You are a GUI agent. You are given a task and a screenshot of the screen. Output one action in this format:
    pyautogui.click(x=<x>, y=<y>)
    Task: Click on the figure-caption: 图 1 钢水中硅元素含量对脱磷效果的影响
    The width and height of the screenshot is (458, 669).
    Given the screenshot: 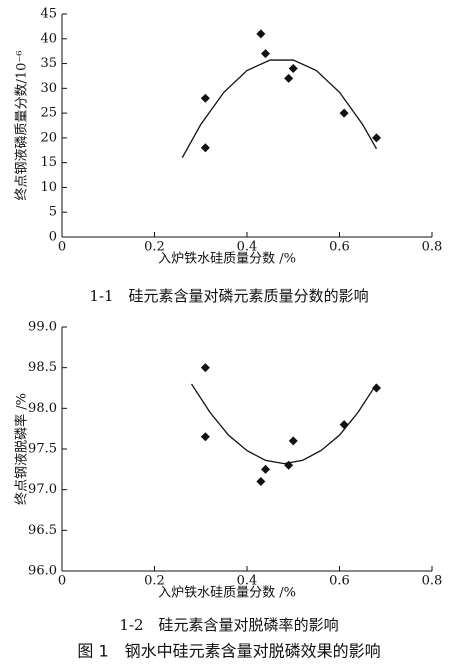 What is the action you would take?
    pyautogui.click(x=228, y=651)
    